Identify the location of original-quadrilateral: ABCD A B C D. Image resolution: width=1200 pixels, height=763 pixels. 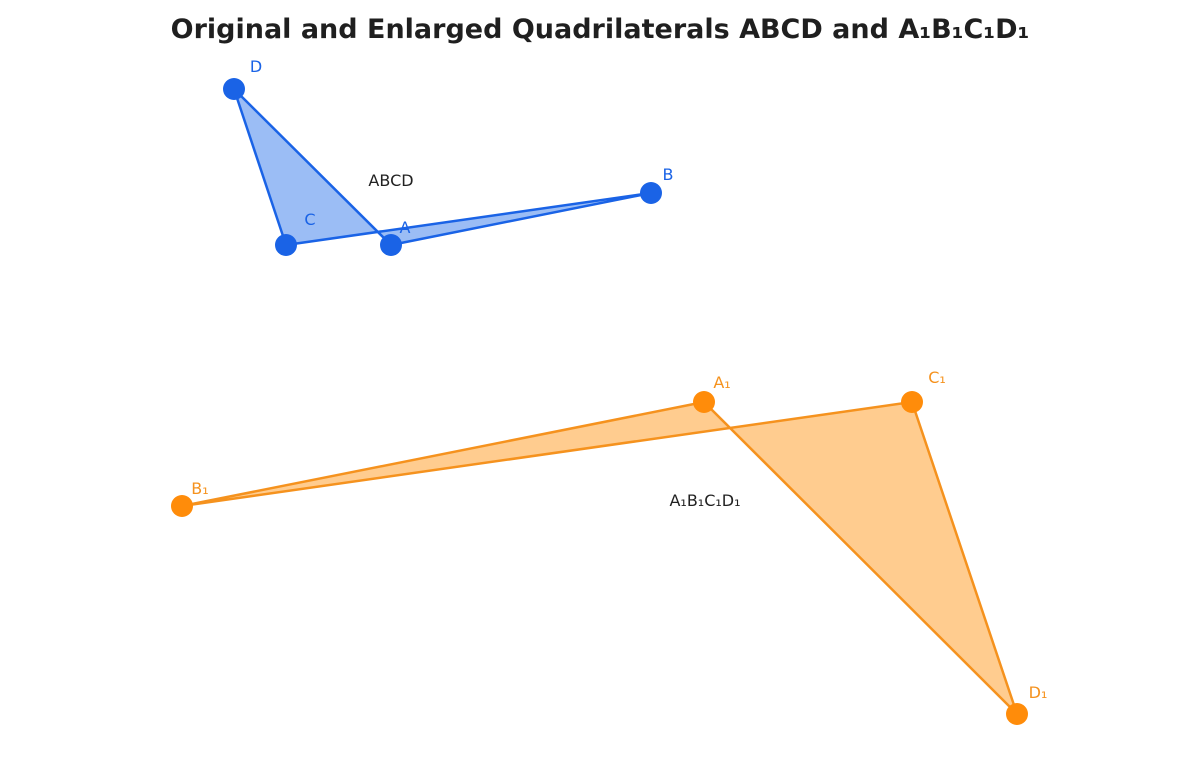
(448, 156).